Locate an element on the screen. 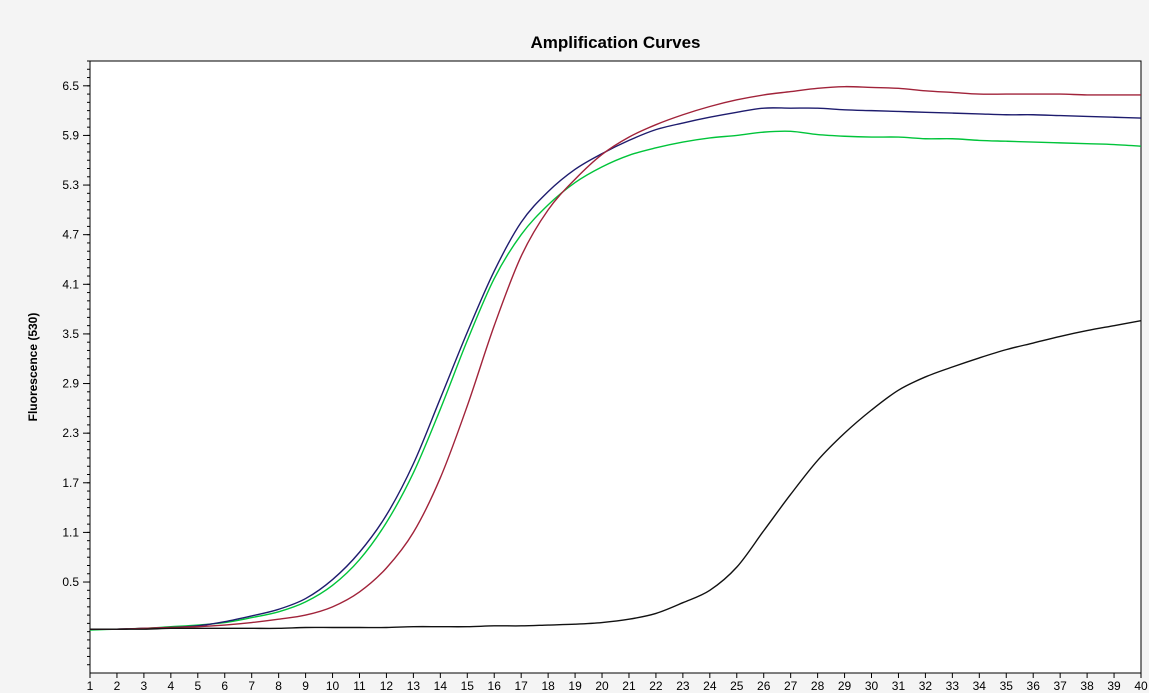 The image size is (1149, 693). x-tick-label: 19 is located at coordinates (575, 686).